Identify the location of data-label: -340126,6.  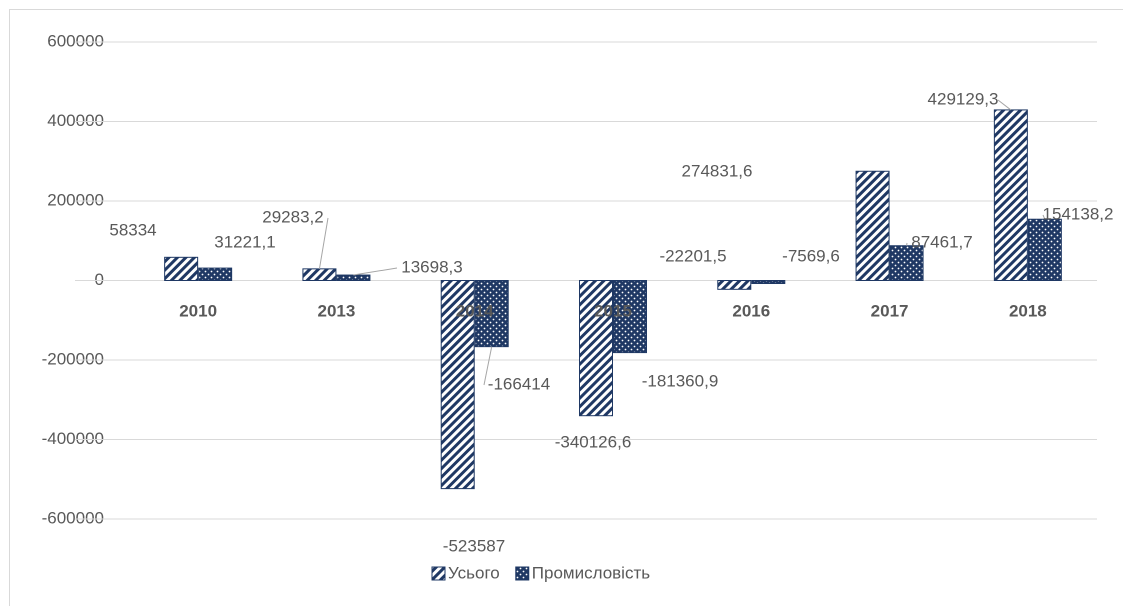
(593, 441).